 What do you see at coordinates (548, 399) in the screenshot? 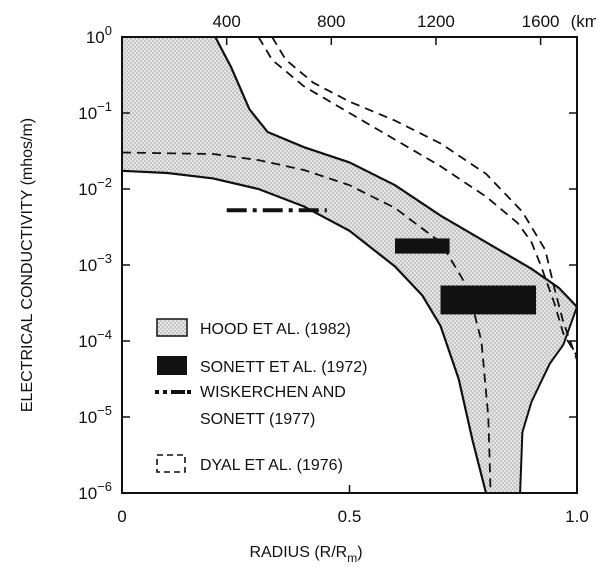
I see `hood-right-line` at bounding box center [548, 399].